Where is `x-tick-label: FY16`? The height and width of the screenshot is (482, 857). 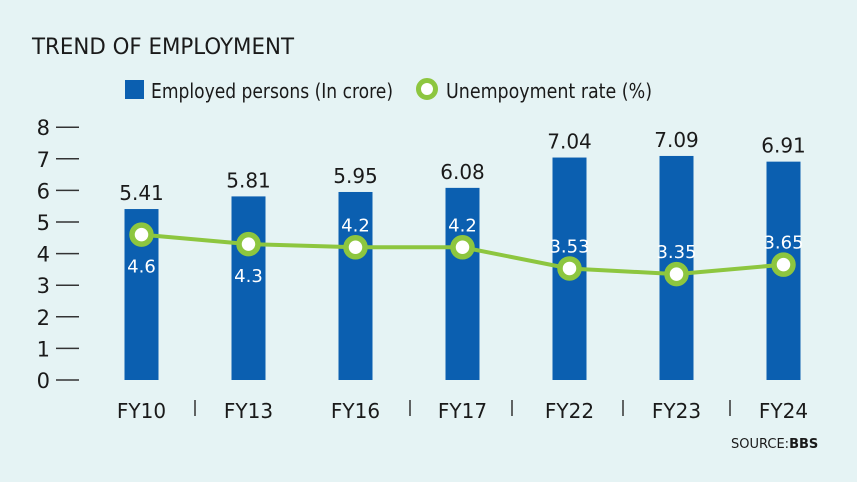
x-tick-label: FY16 is located at coordinates (355, 411).